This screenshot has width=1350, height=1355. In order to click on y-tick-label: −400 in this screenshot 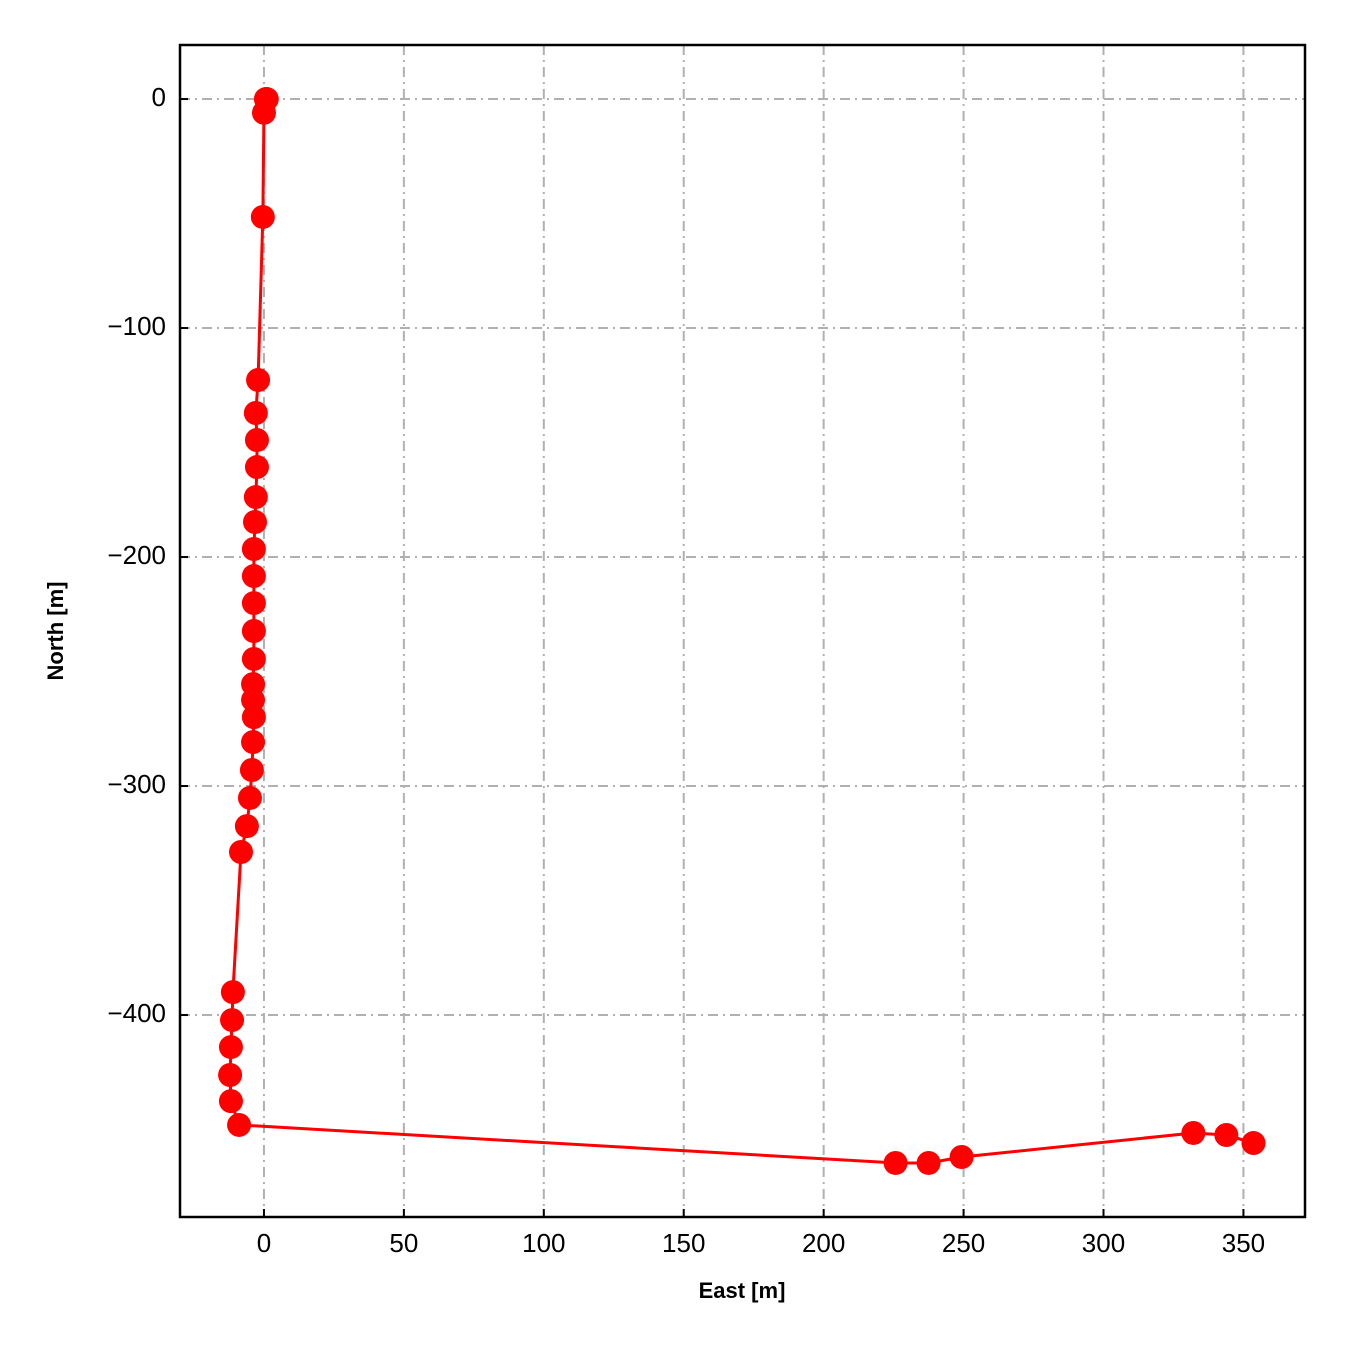, I will do `click(136, 1013)`.